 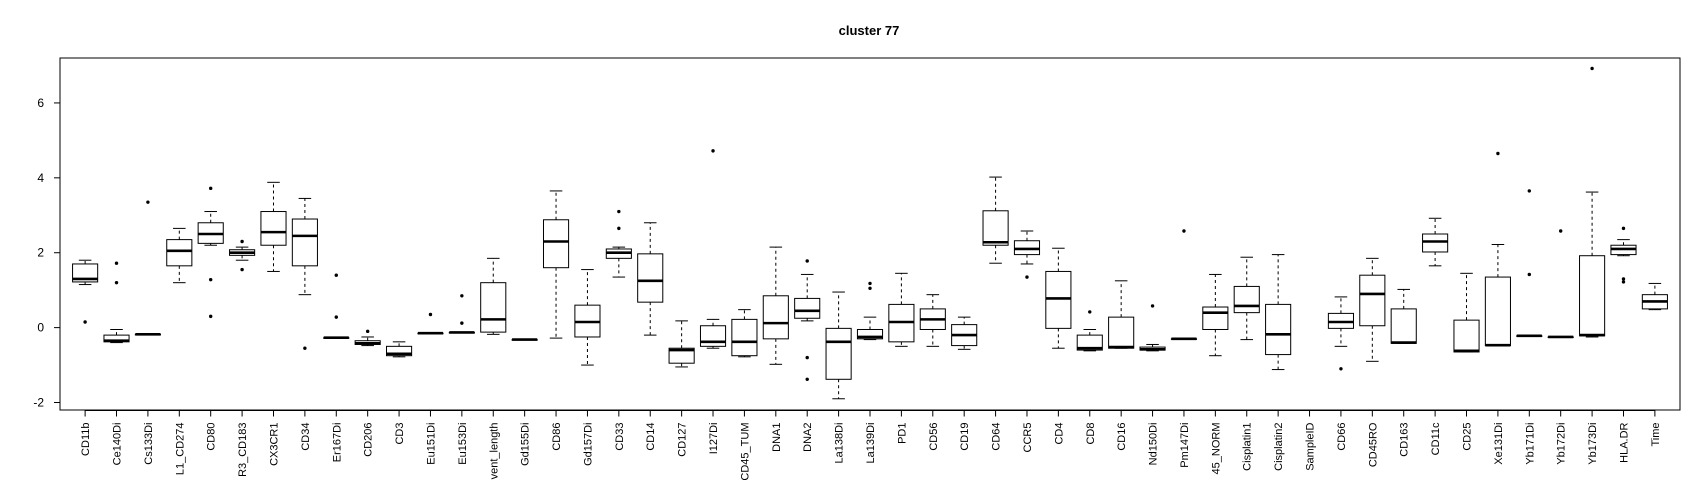 I want to click on x-tick-label: Xe131Di, so click(x=1499, y=444).